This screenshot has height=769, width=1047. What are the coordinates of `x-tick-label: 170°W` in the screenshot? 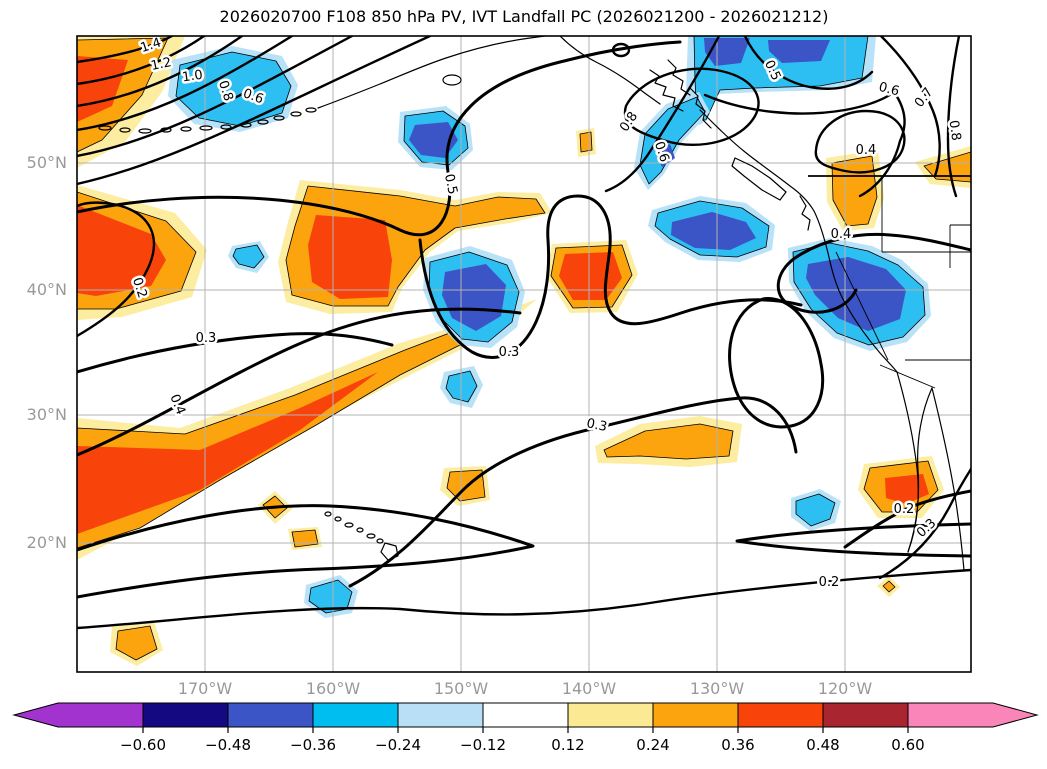 It's located at (205, 688).